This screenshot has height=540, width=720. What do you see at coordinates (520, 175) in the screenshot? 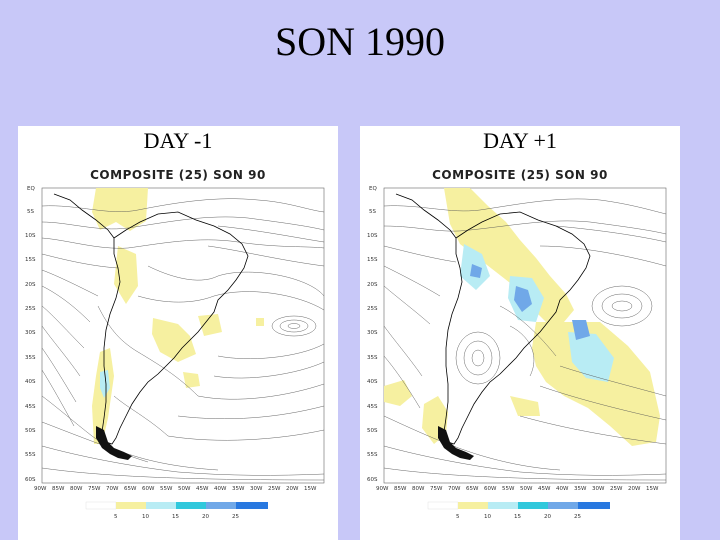
I see `map-title-day-plus-1: COMPOSITE (25) SON 90` at bounding box center [520, 175].